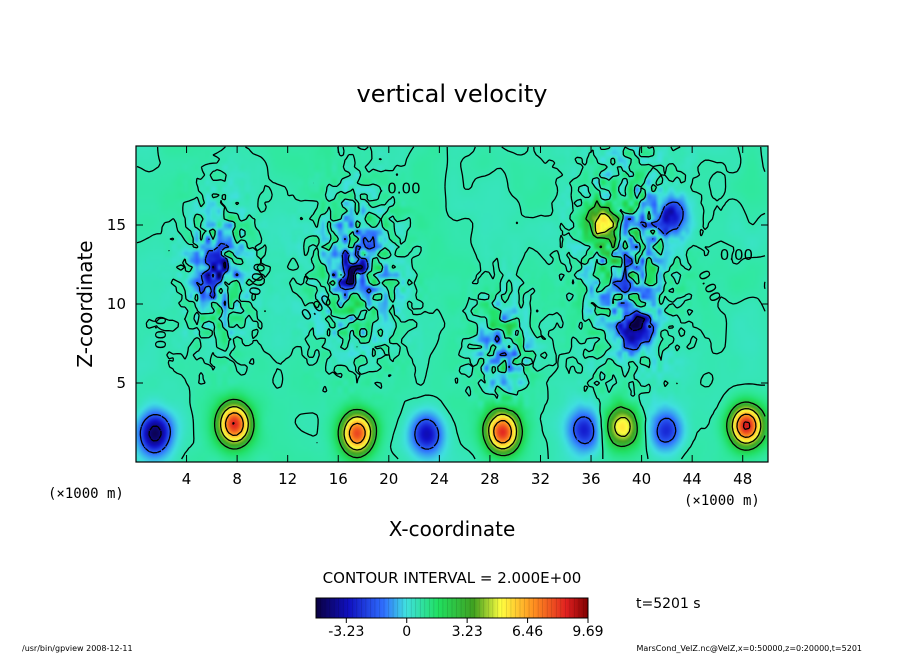  What do you see at coordinates (587, 632) in the screenshot?
I see `colorbar-tick-label: 9.69` at bounding box center [587, 632].